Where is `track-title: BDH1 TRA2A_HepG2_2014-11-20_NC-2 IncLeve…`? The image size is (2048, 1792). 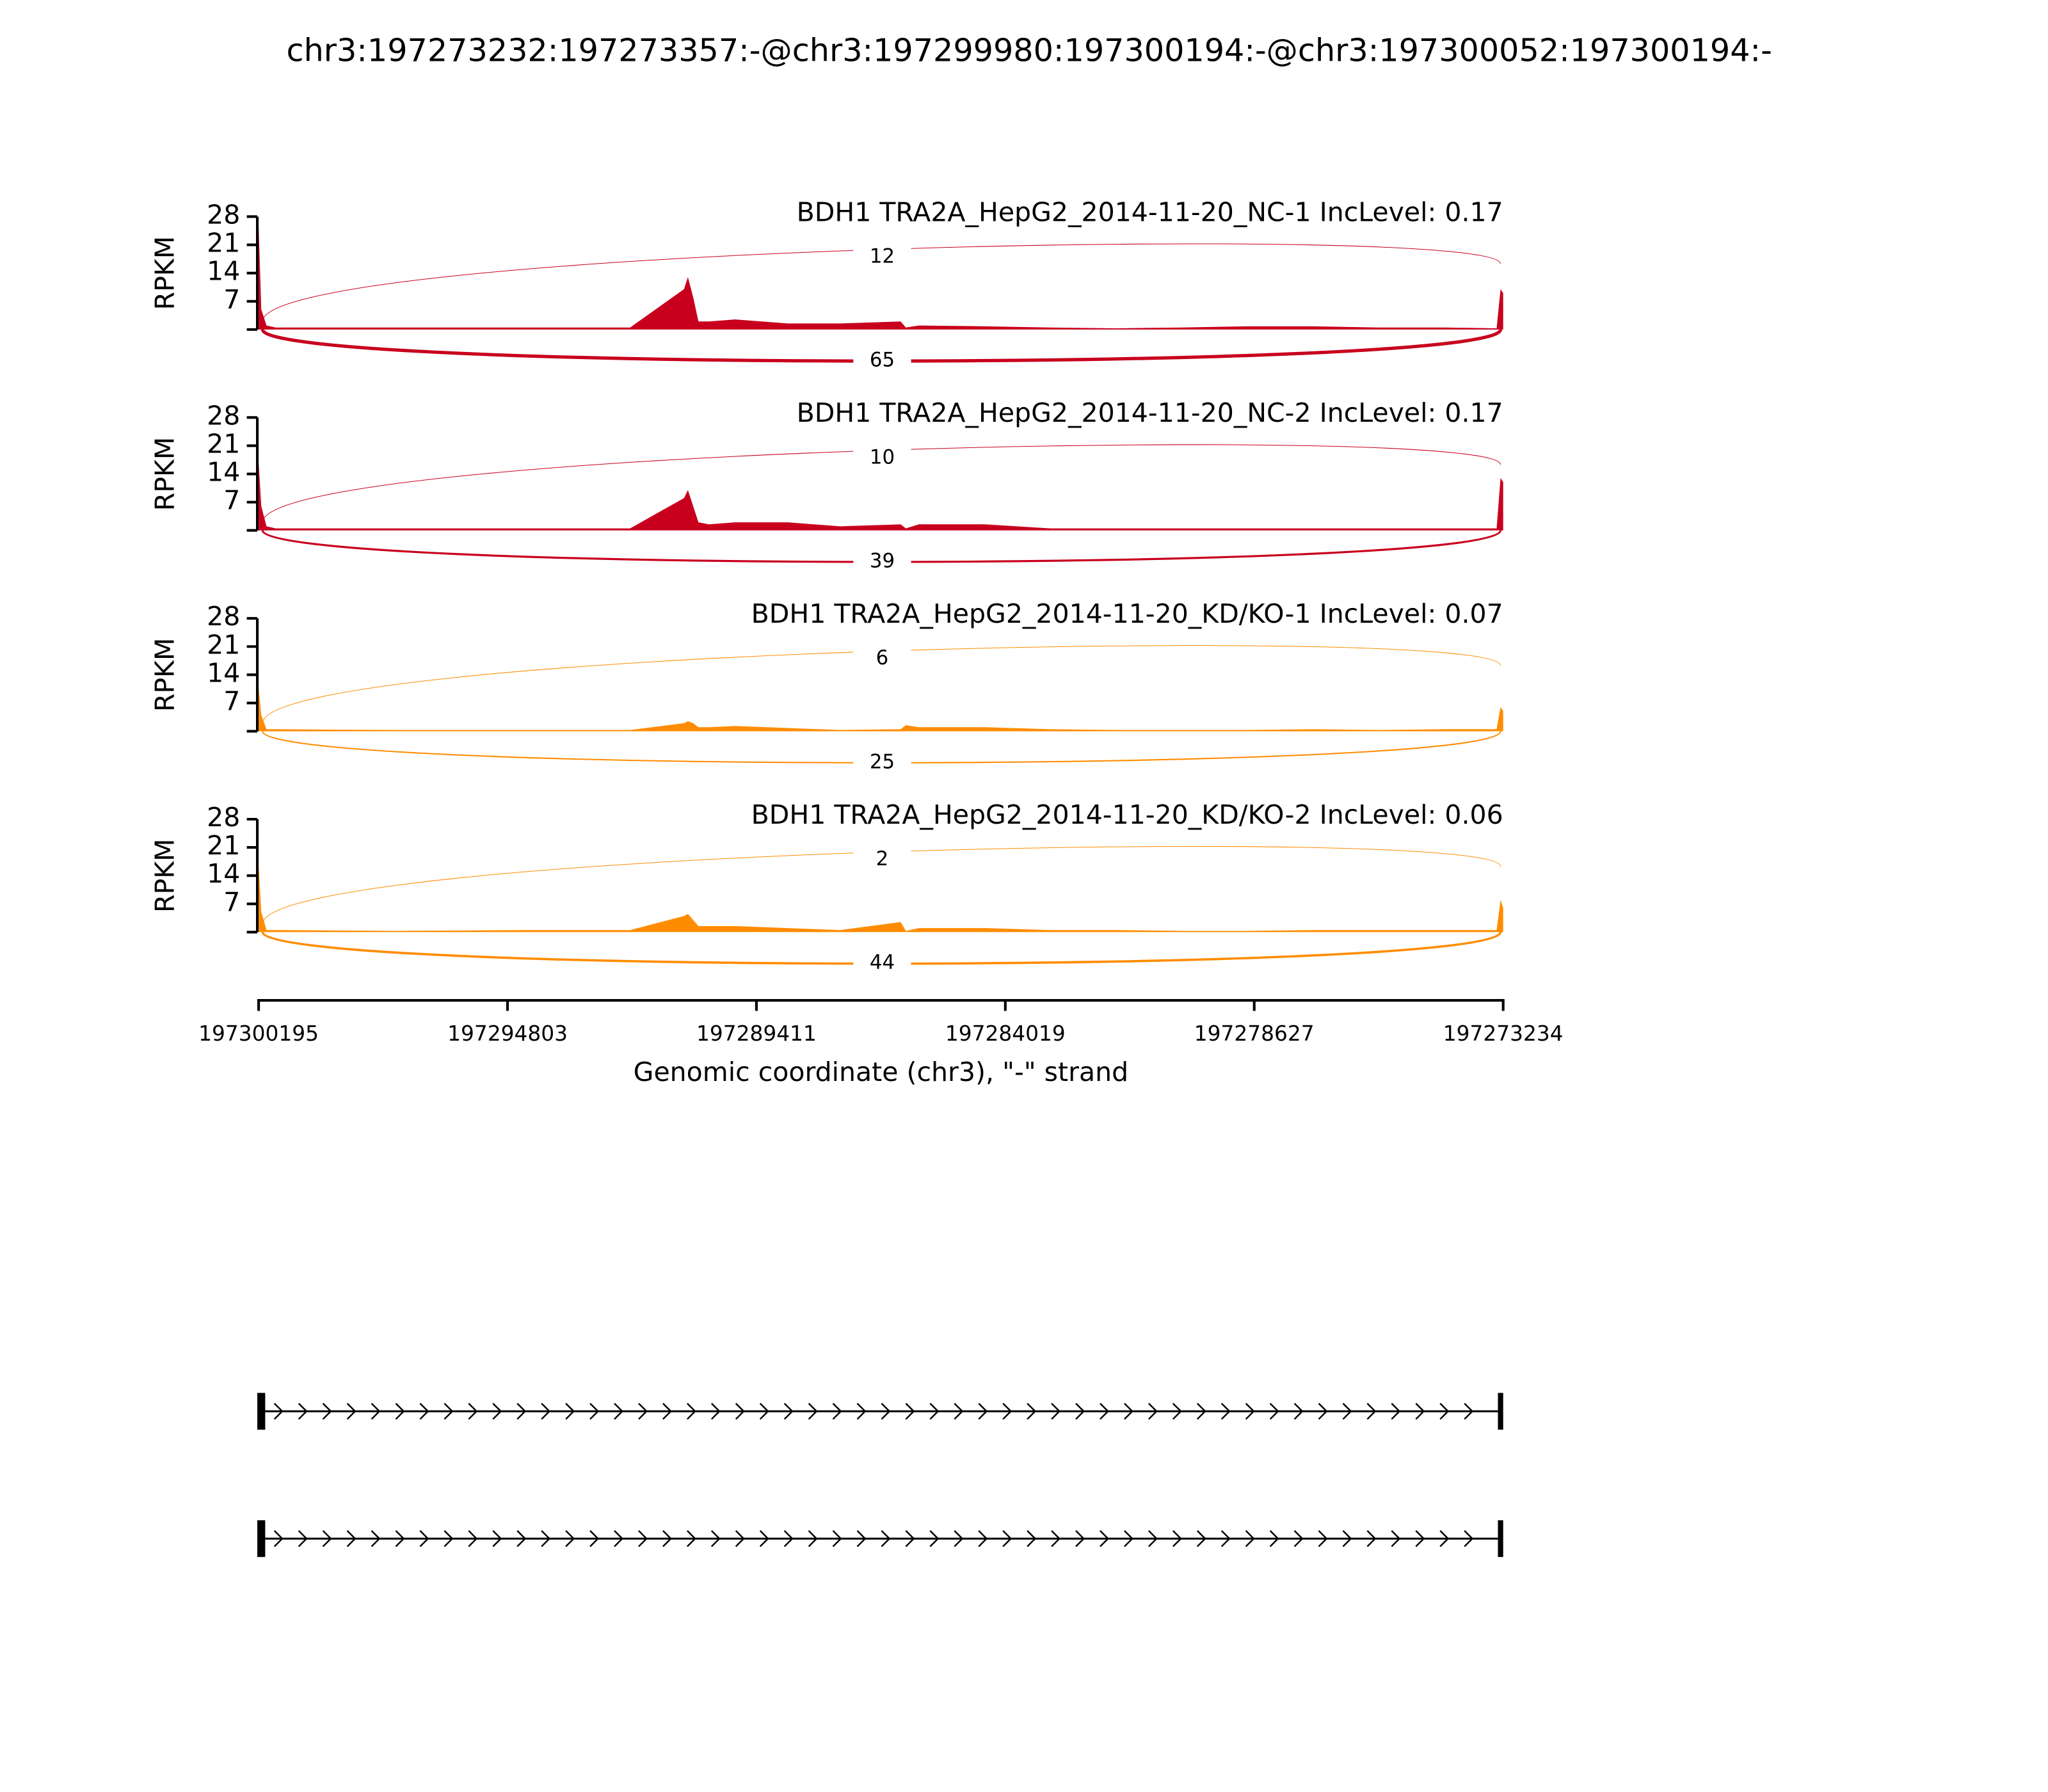 track-title: BDH1 TRA2A_HepG2_2014-11-20_NC-2 IncLeve… is located at coordinates (1150, 412).